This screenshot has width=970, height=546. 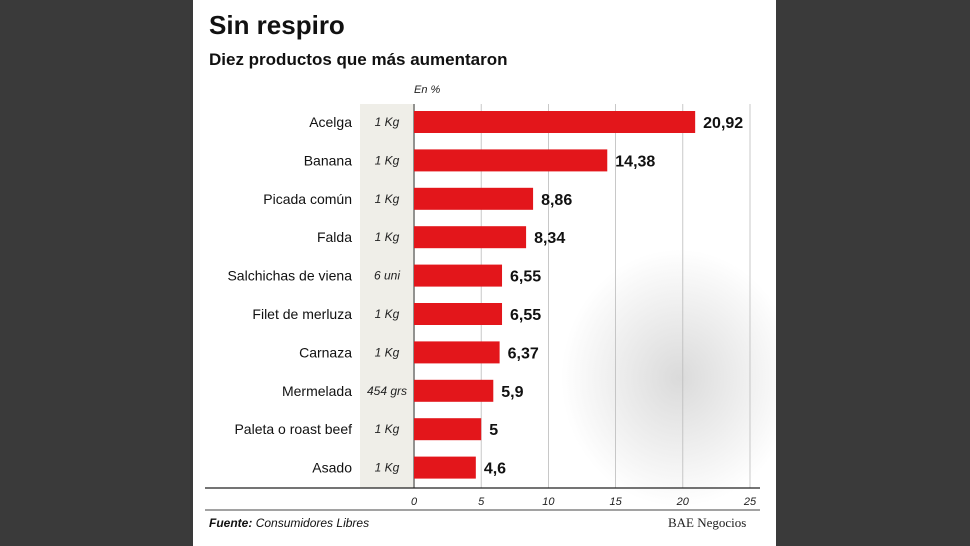 I want to click on unit-label: En %, so click(x=427, y=90).